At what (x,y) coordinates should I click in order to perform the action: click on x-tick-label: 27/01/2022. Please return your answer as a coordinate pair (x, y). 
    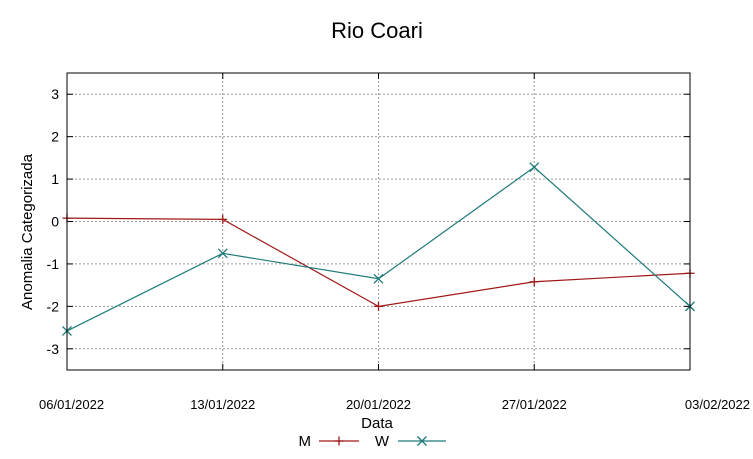
    Looking at the image, I should click on (534, 404).